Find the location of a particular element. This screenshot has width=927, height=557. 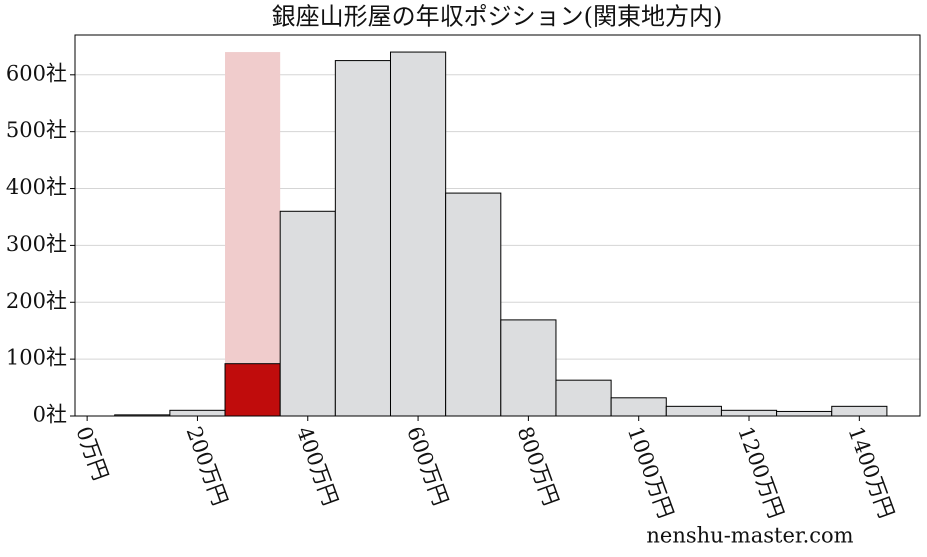

y-tick-label: 600社 is located at coordinates (36, 73).